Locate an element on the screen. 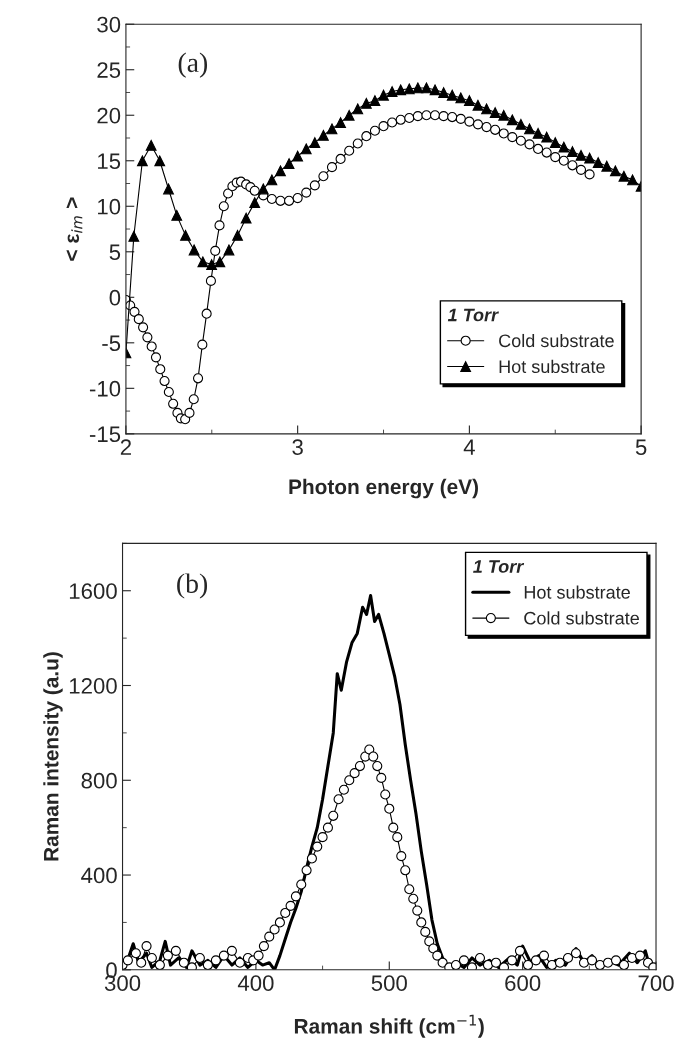 Image resolution: width=677 pixels, height=1053 pixels. x-axis-title: Raman shift (cm$^{−1}$) is located at coordinates (389, 1026).